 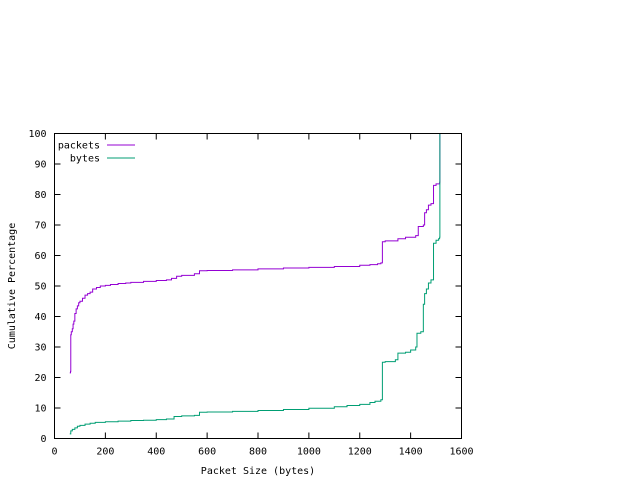 I want to click on x-tick-label: 400, so click(x=156, y=452).